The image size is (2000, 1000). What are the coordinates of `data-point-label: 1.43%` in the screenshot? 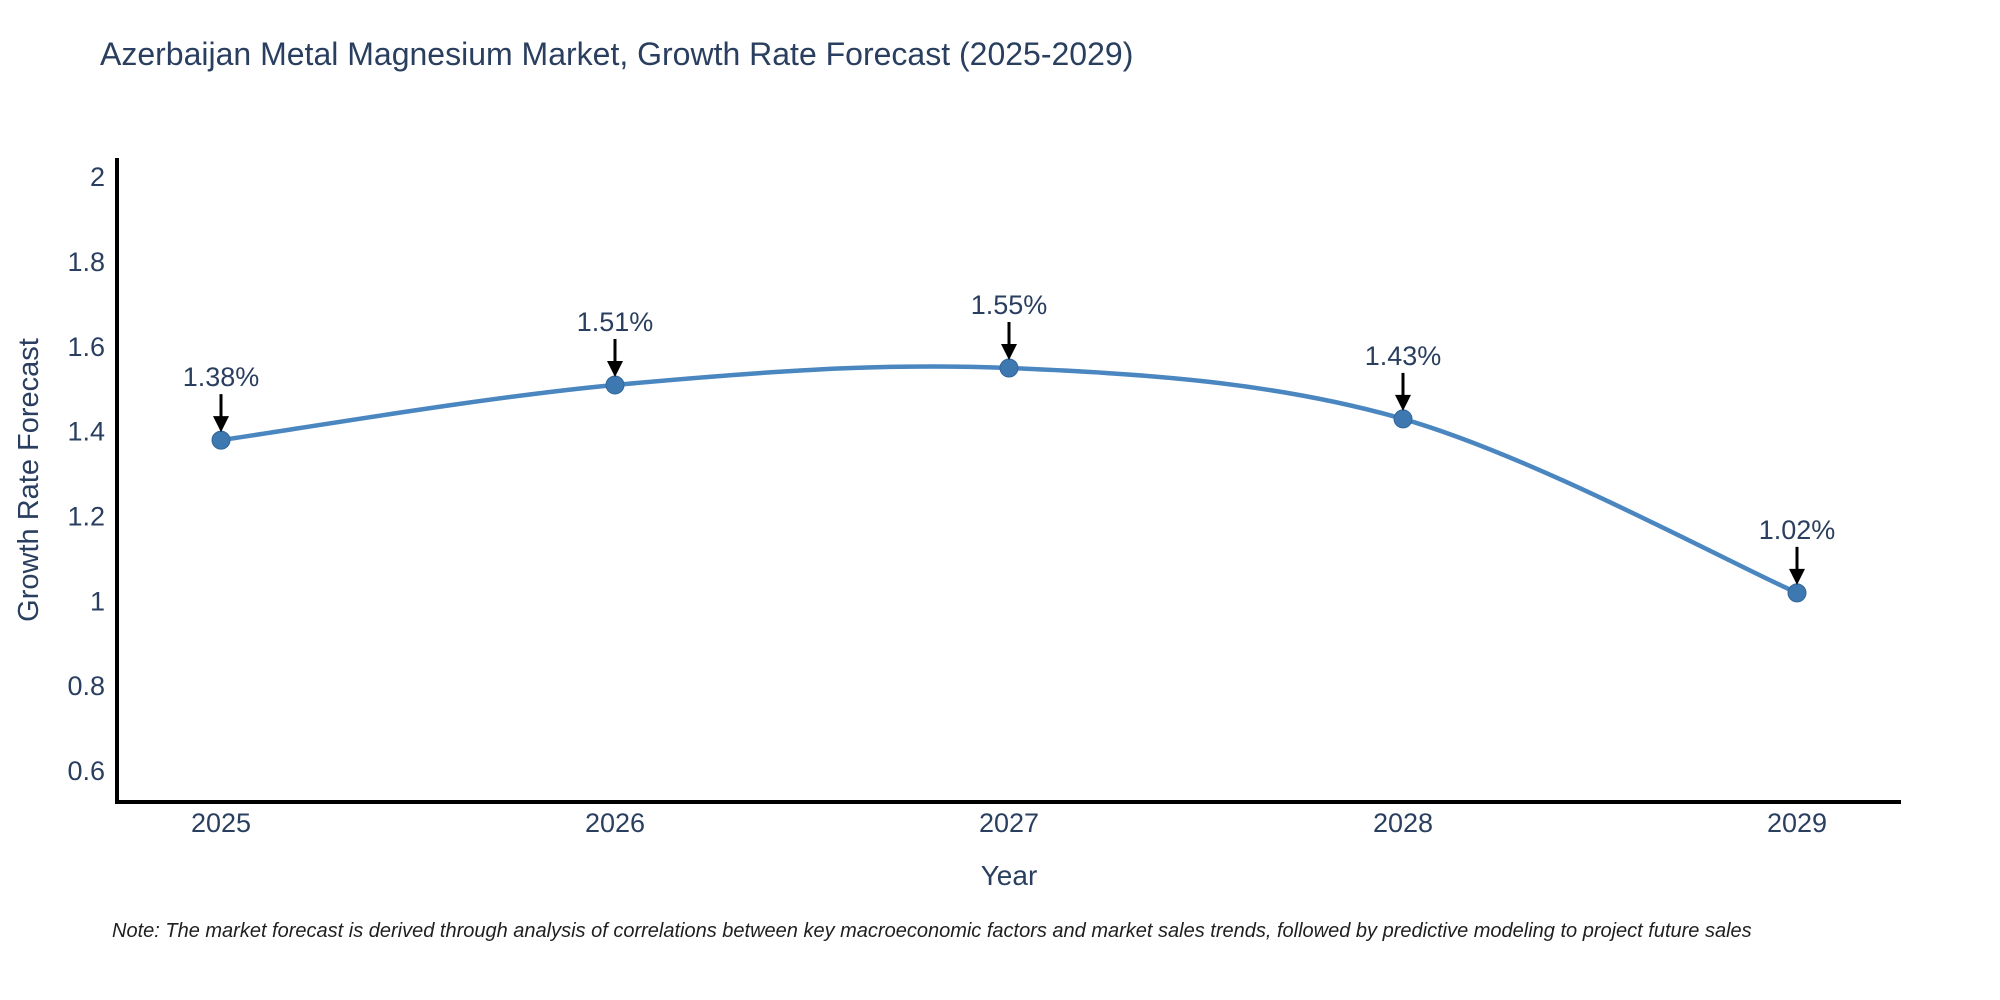 It's located at (1403, 356).